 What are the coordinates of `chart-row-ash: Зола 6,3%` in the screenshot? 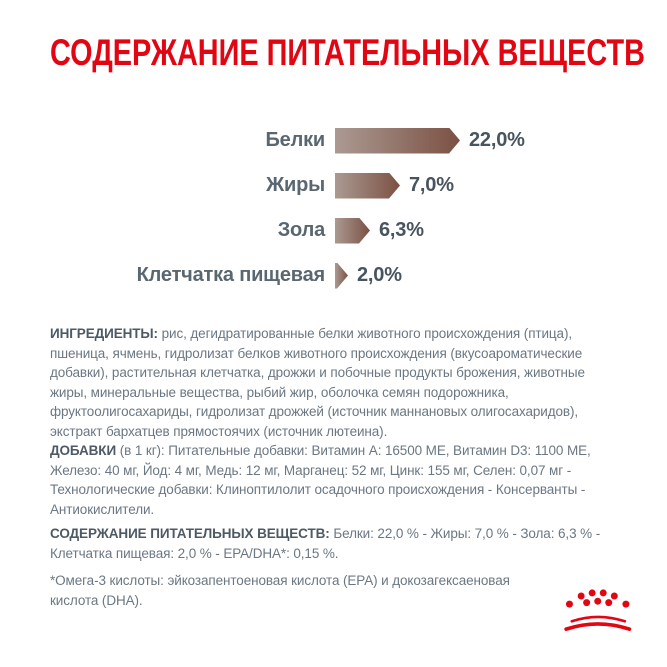 It's located at (333, 230).